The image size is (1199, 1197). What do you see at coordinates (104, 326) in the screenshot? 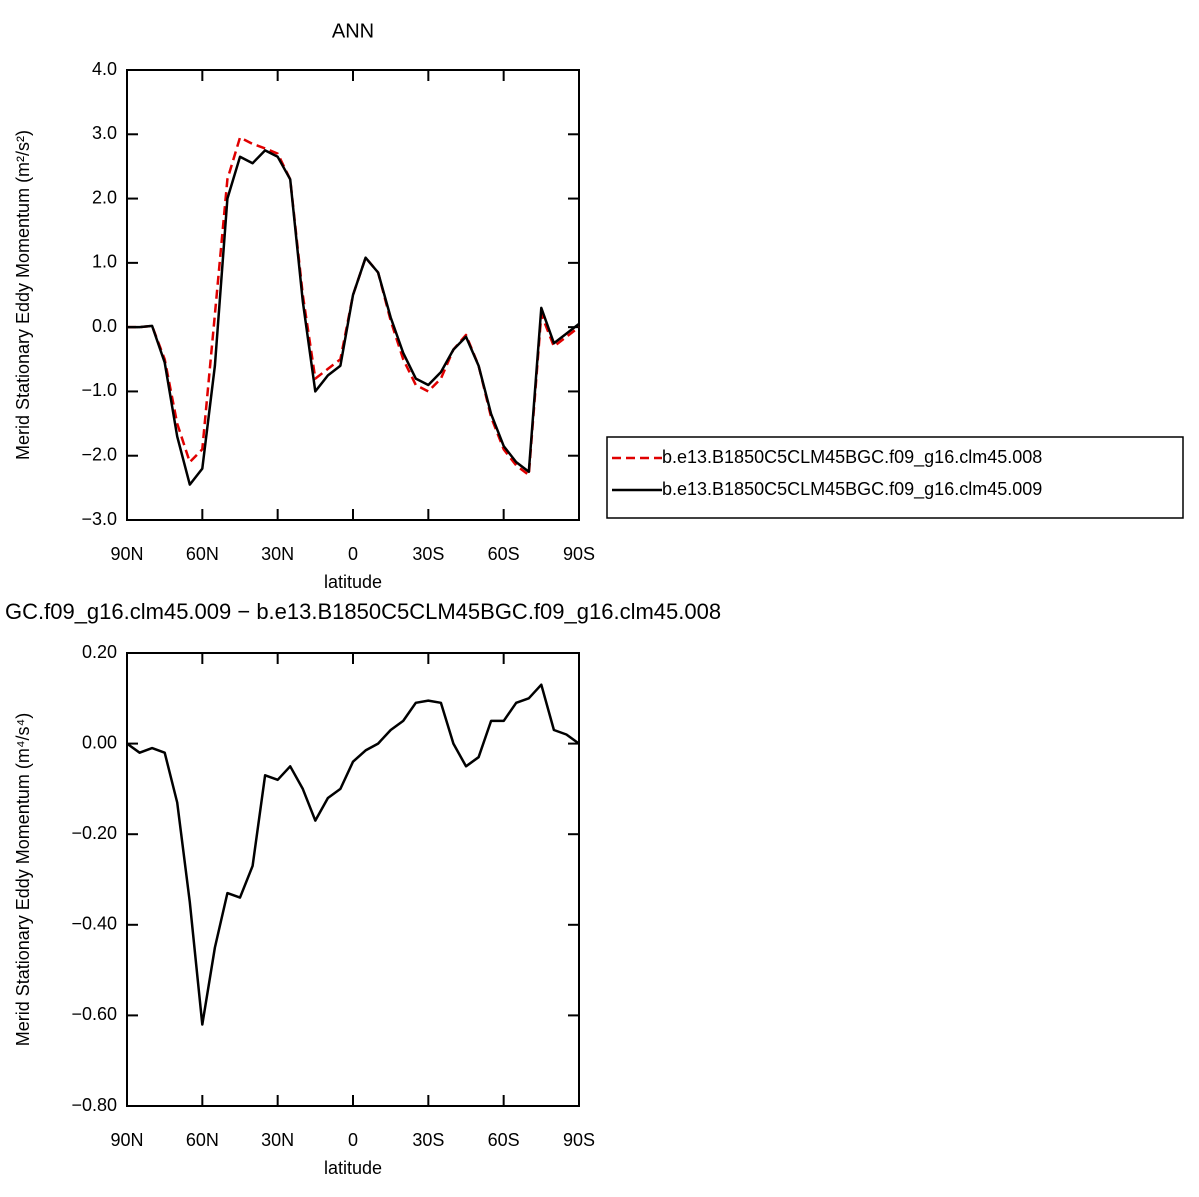
I see `y-tick-label: 0.0` at bounding box center [104, 326].